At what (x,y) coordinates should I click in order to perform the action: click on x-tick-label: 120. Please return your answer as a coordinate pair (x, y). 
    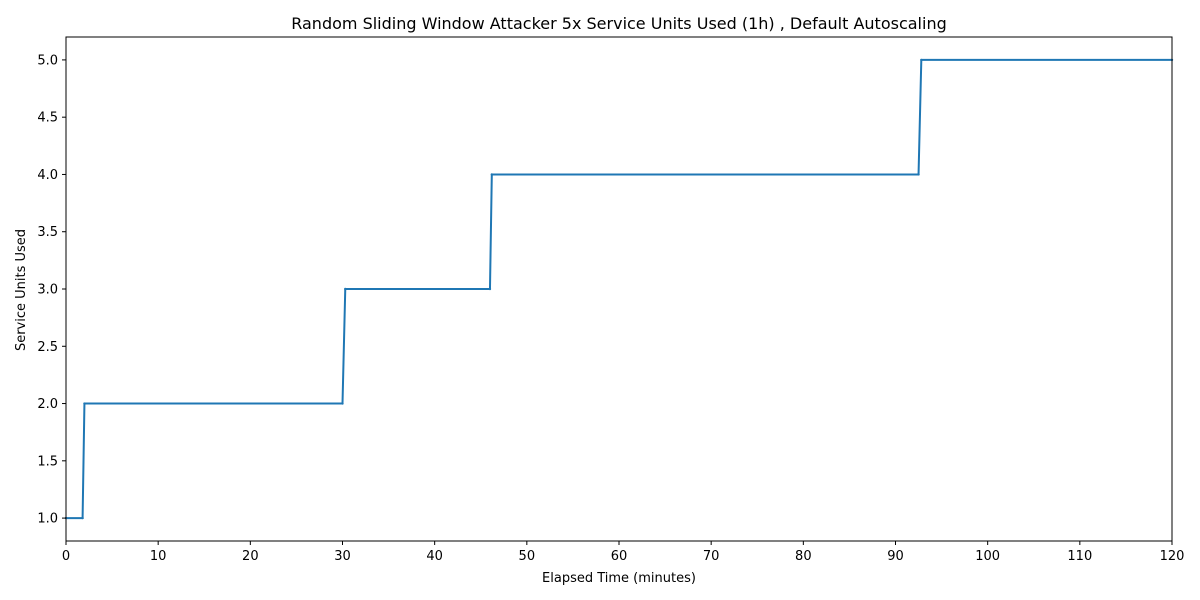
    Looking at the image, I should click on (1172, 556).